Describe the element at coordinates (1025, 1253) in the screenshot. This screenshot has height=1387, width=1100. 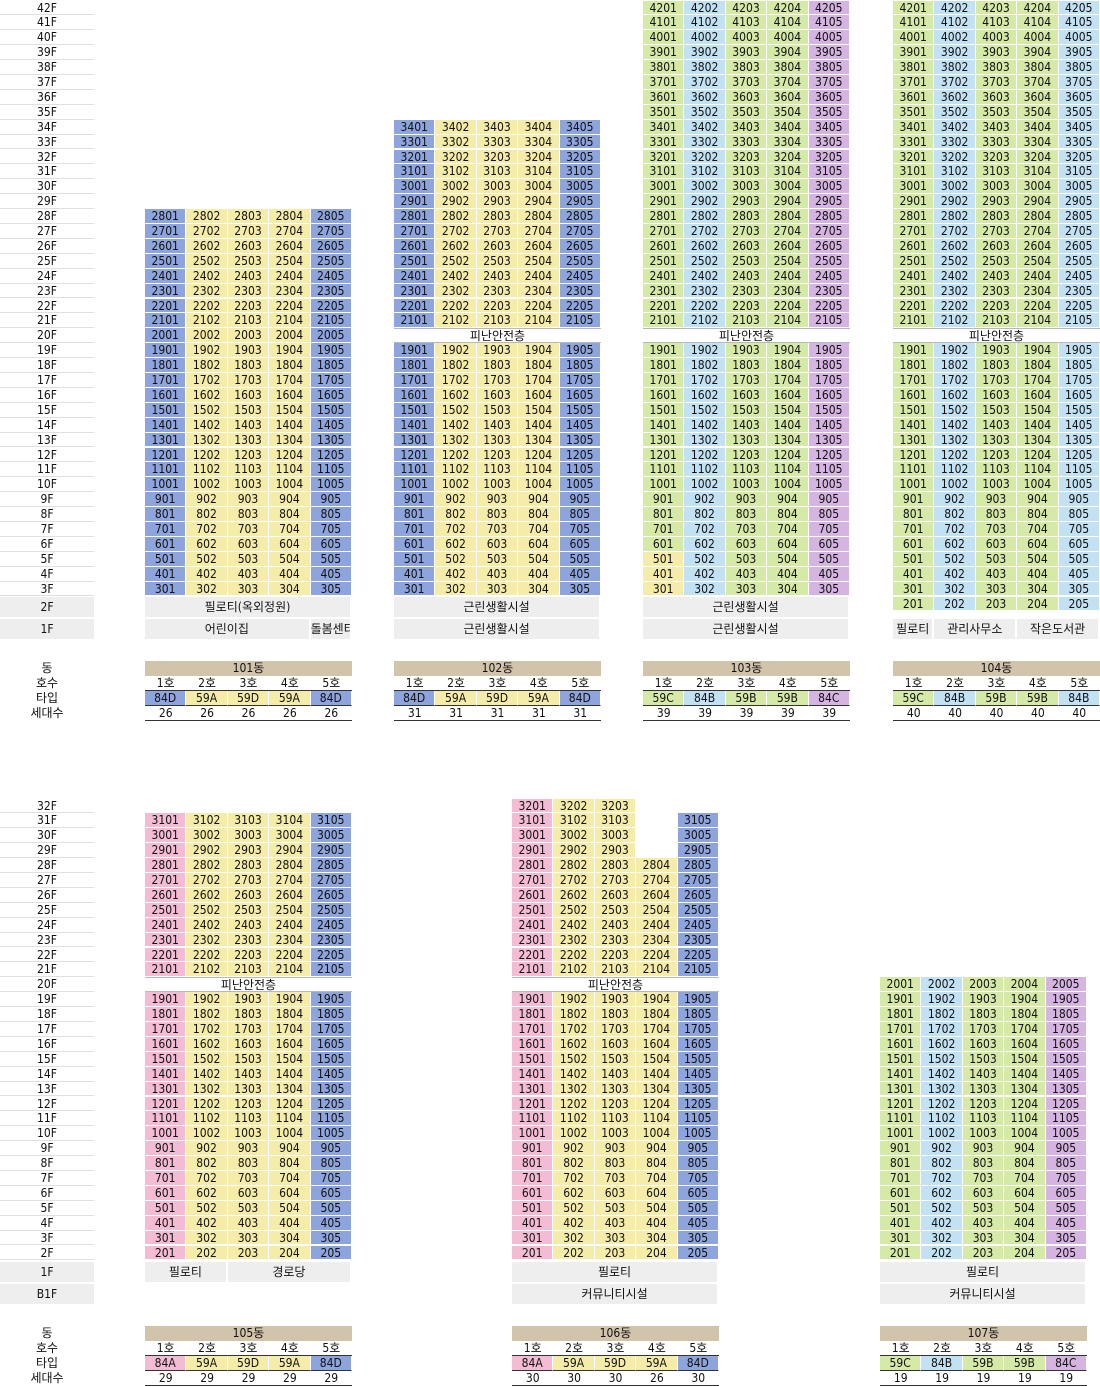
I see `unit-cell: 204` at that location.